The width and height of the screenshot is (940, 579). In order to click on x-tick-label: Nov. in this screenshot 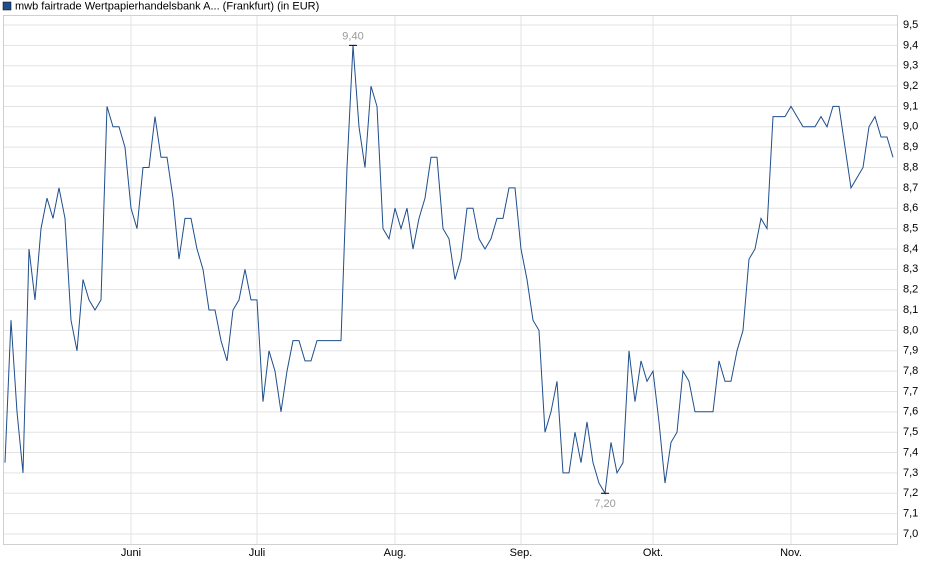, I will do `click(791, 553)`.